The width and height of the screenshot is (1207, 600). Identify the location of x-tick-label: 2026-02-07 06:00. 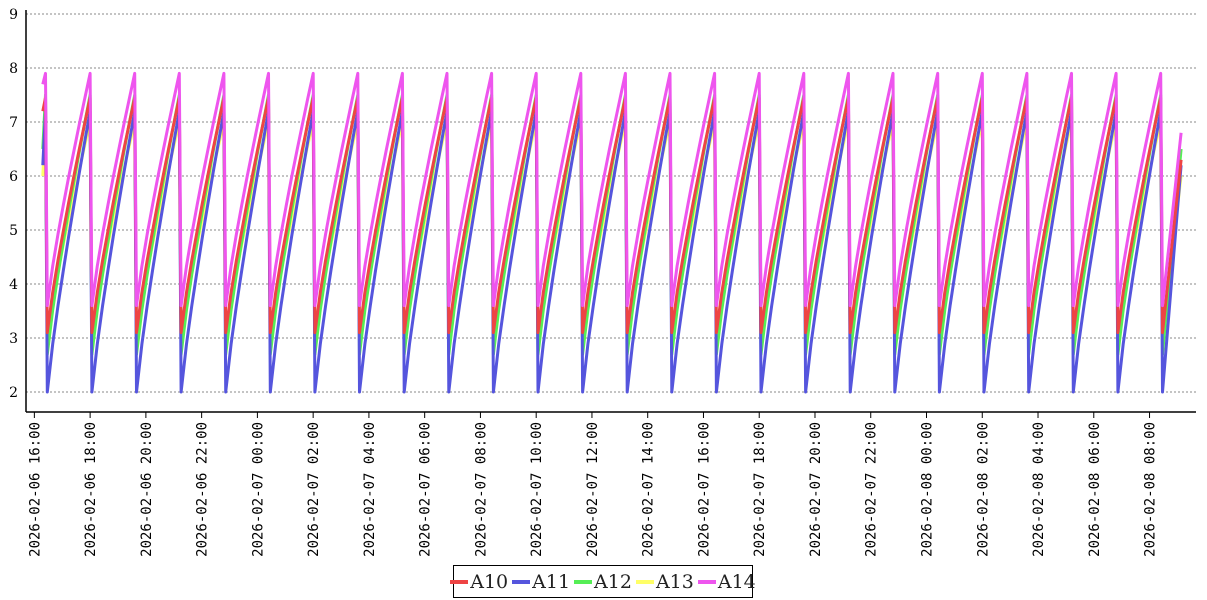
(426, 489).